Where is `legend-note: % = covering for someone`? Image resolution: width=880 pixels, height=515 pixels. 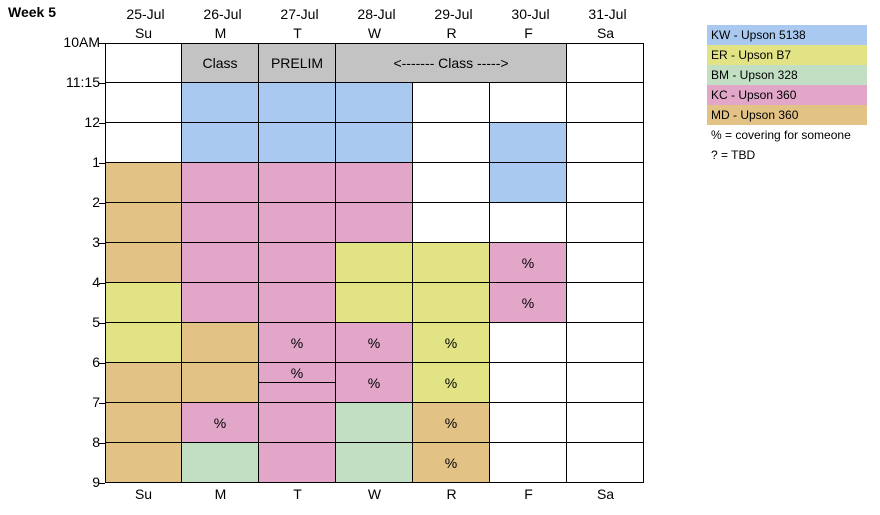
legend-note: % = covering for someone is located at coordinates (781, 135).